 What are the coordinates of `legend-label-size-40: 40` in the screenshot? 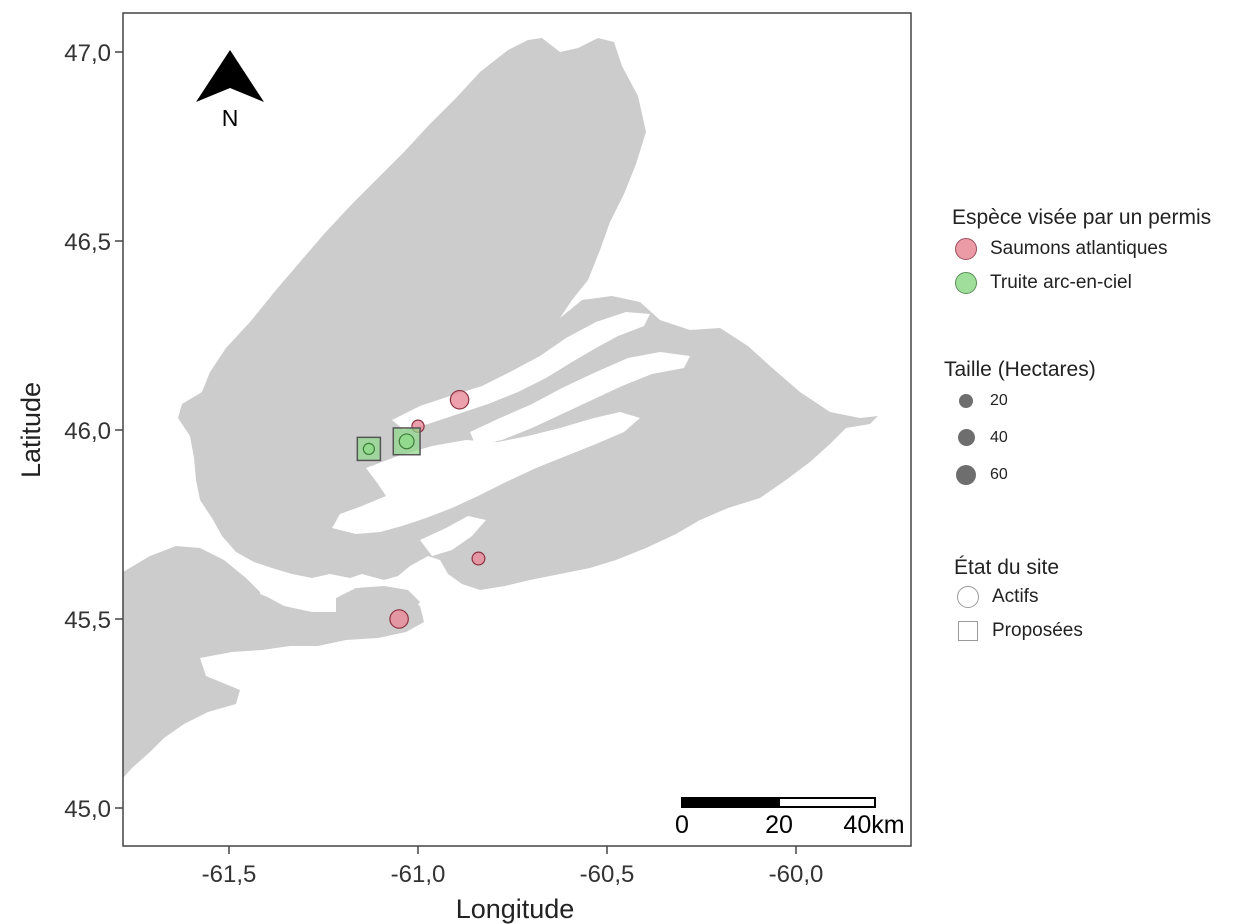 It's located at (999, 437).